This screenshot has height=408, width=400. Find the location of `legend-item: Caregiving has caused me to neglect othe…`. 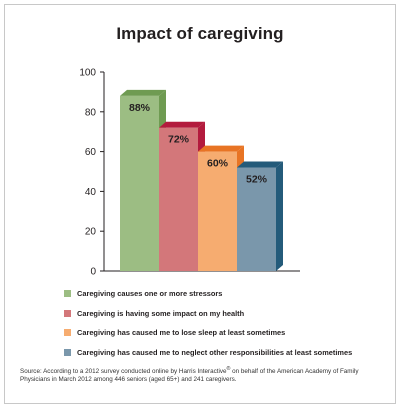

legend-item: Caregiving has caused me to neglect othe… is located at coordinates (208, 352).